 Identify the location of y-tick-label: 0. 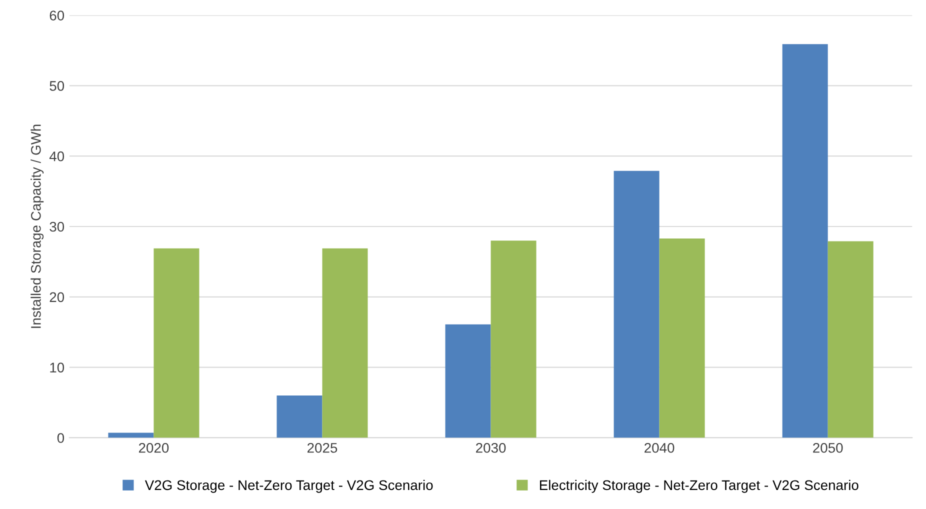
(60, 438).